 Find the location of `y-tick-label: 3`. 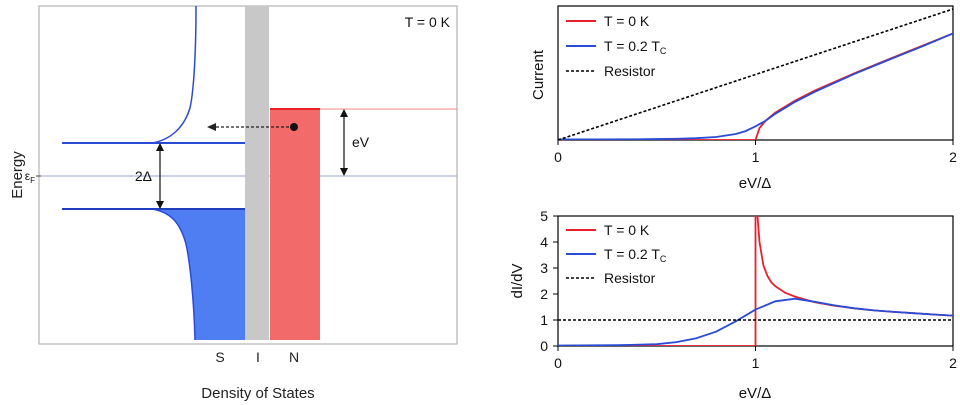

y-tick-label: 3 is located at coordinates (544, 268).